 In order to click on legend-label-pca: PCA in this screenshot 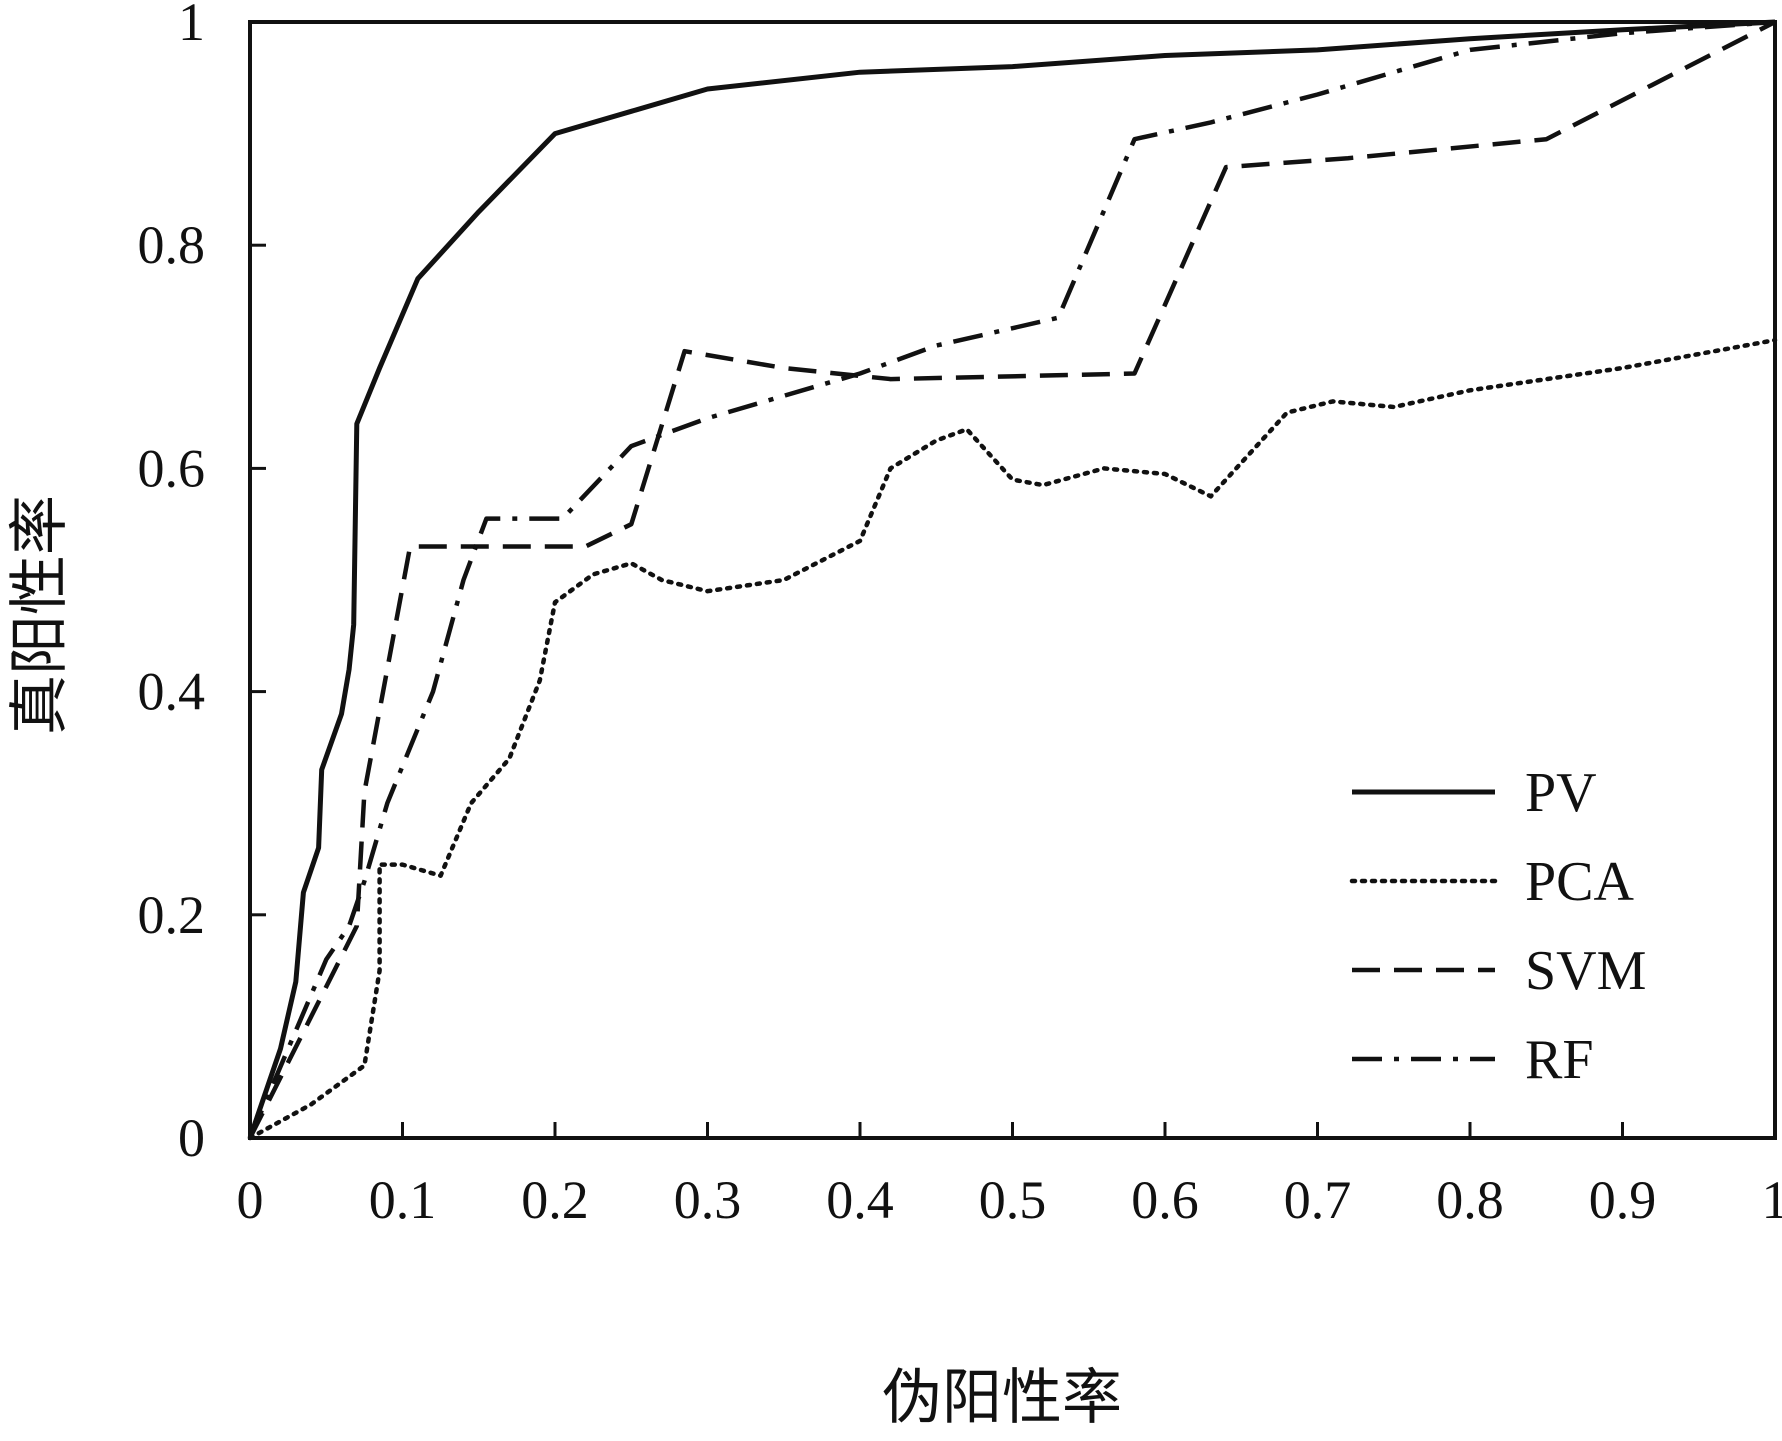, I will do `click(1579, 882)`.